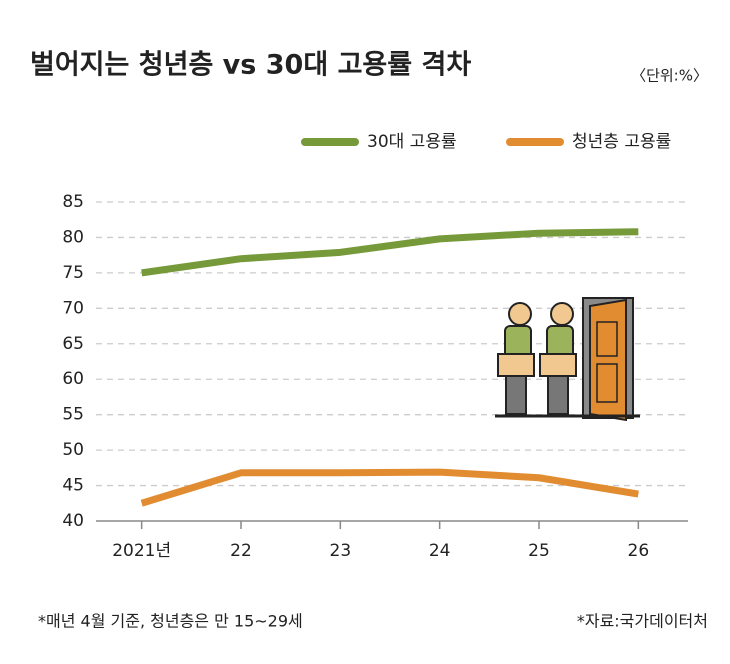 The image size is (730, 664). Describe the element at coordinates (73, 521) in the screenshot. I see `y-tick-label: 40` at that location.